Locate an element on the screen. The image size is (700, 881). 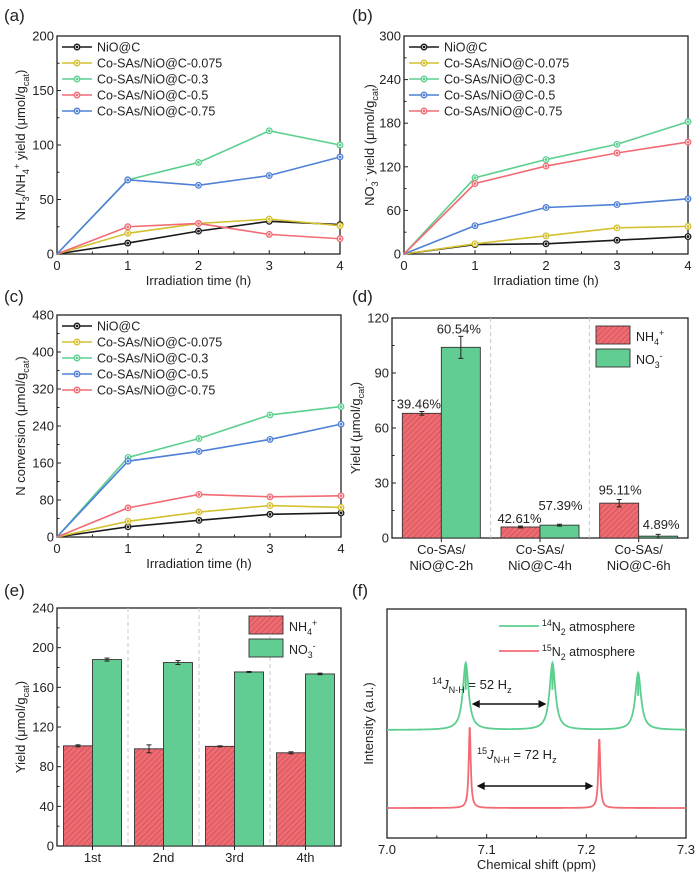
y-axis-title-part: NO is located at coordinates (369, 196).